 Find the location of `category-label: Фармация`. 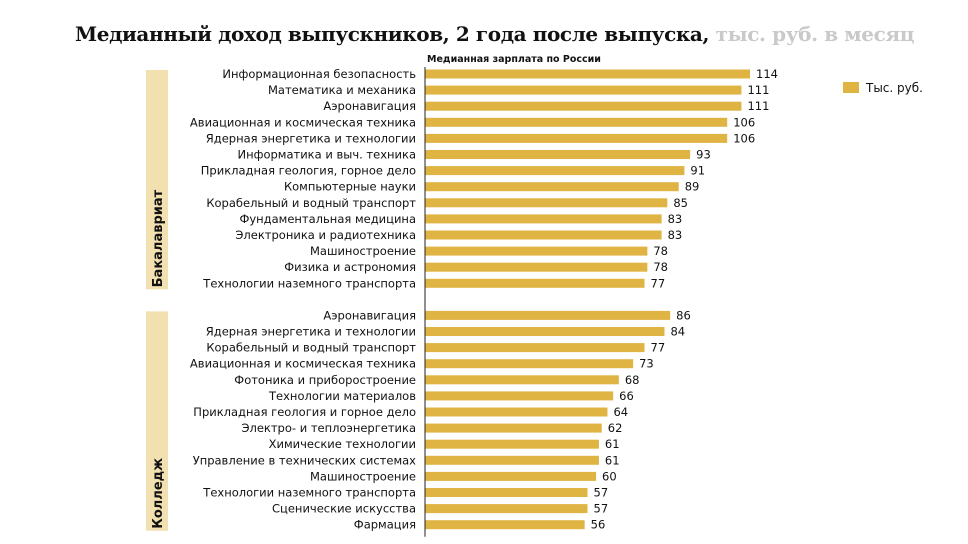

category-label: Фармация is located at coordinates (385, 525).